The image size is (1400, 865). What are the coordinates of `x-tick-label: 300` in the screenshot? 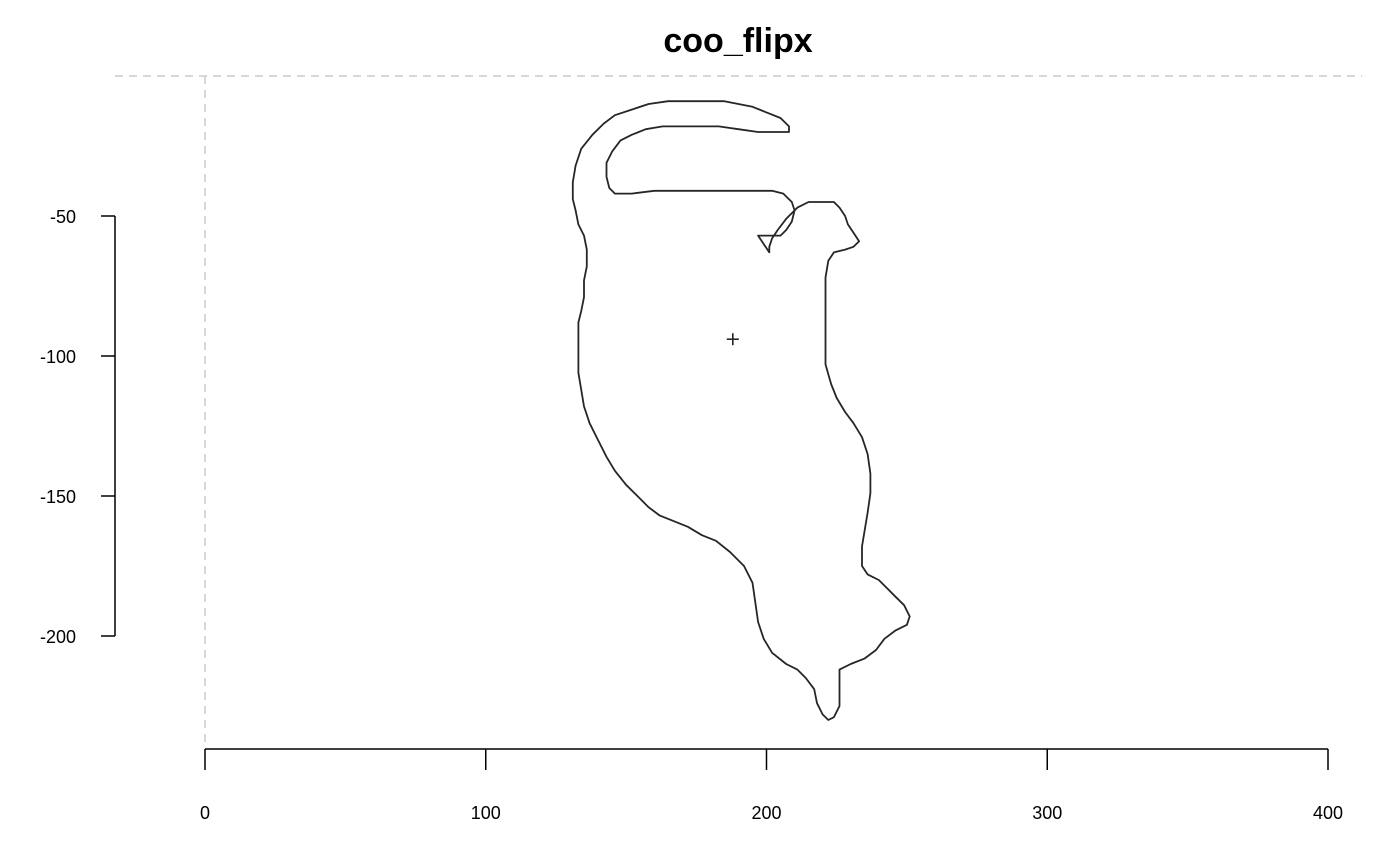 It's located at (1047, 813).